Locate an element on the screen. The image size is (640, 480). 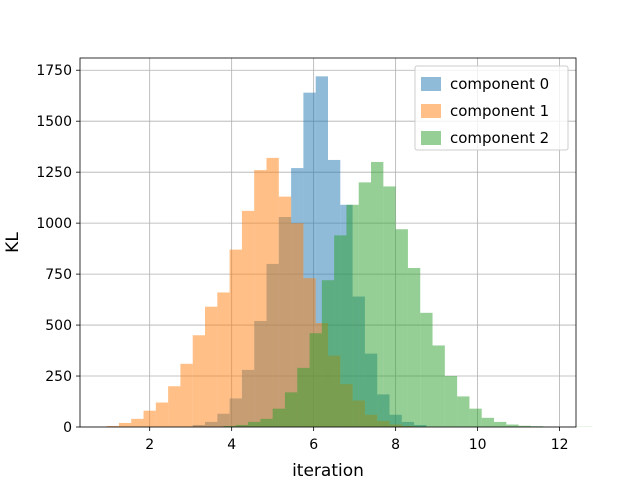
y-tick-label: 1250 is located at coordinates (54, 173).